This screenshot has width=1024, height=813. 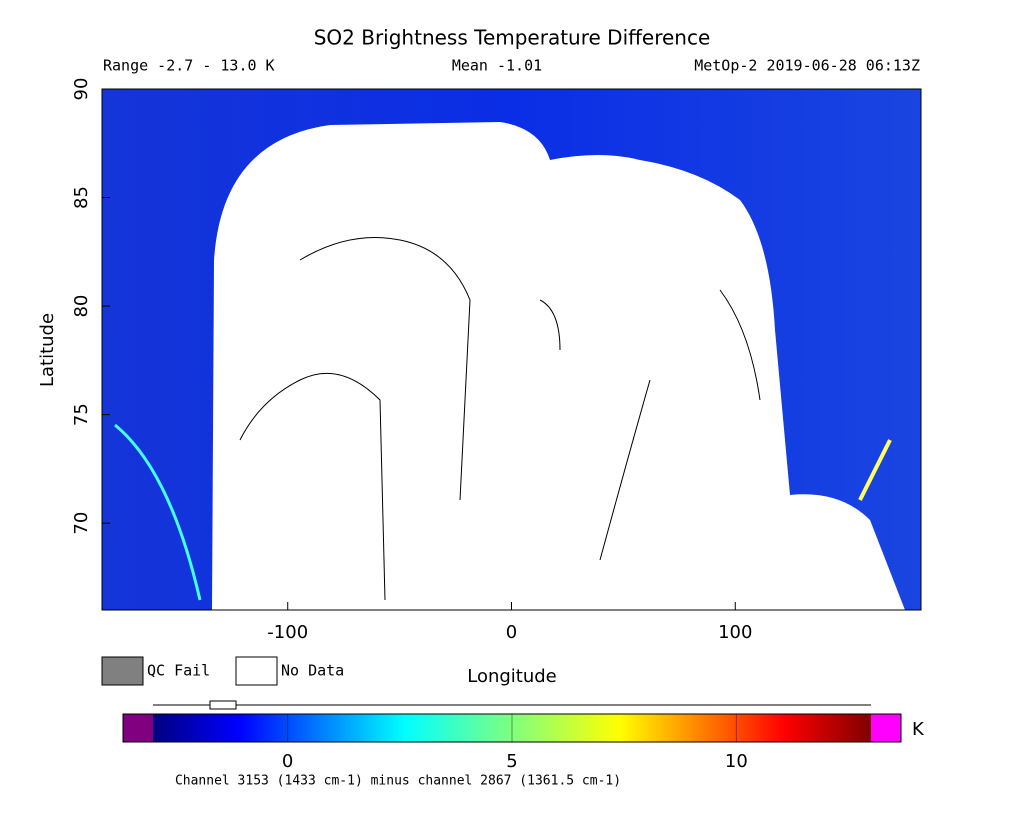 What do you see at coordinates (81, 197) in the screenshot?
I see `y-tick-label: 85` at bounding box center [81, 197].